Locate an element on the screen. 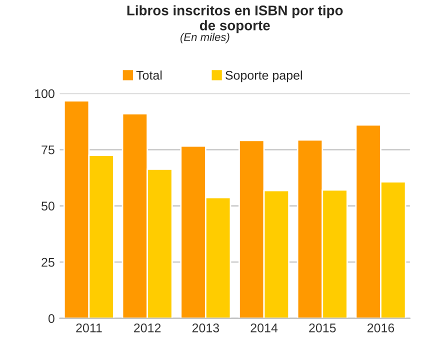 The image size is (427, 346). x-tick-label: 2016 is located at coordinates (380, 328).